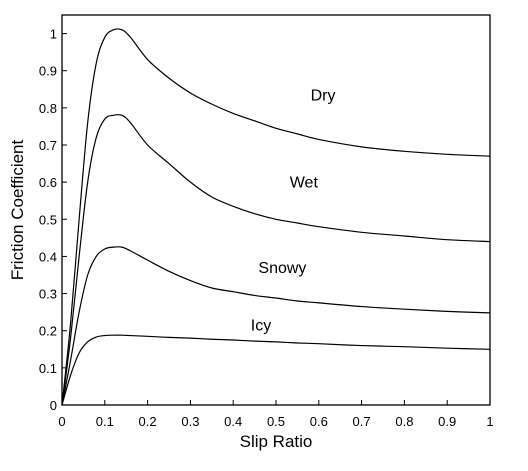 Image resolution: width=528 pixels, height=471 pixels. Describe the element at coordinates (48, 331) in the screenshot. I see `y-tick-label: 0.2` at that location.